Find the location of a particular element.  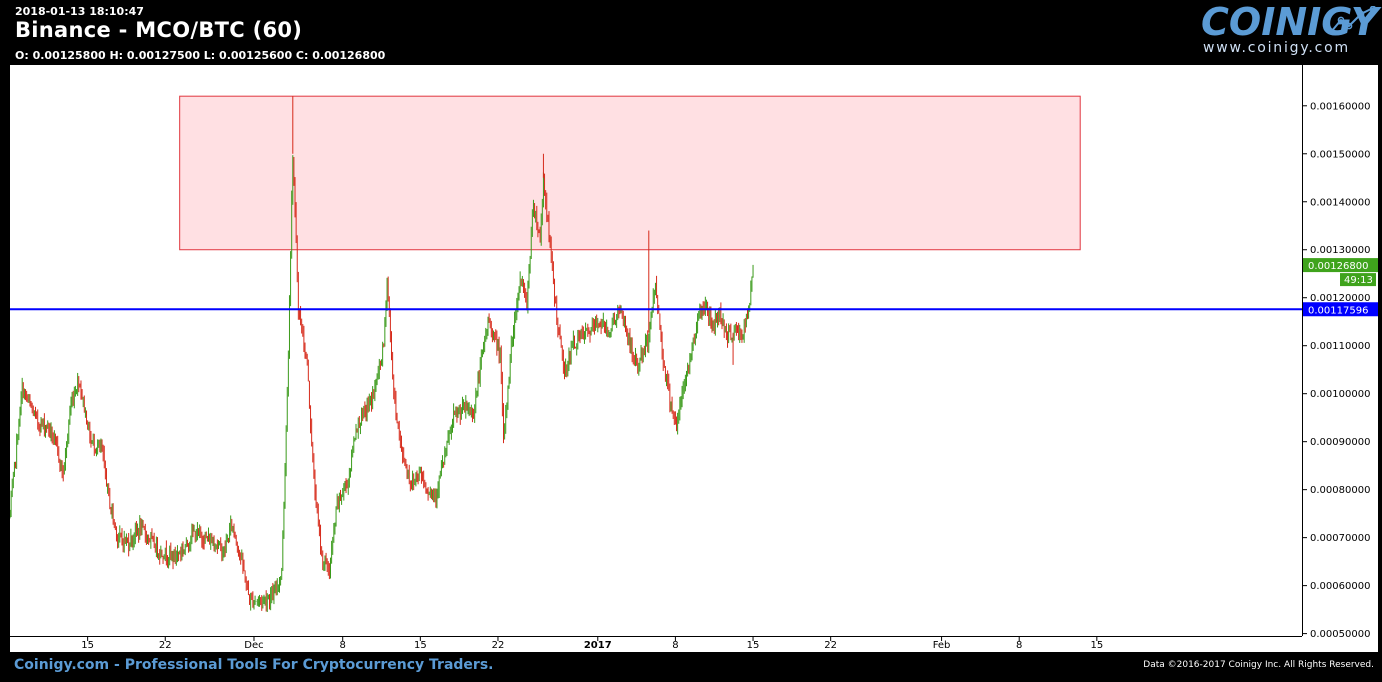

coinigy-logo: COINIGY www.coinigy.com is located at coordinates (1290, 30).